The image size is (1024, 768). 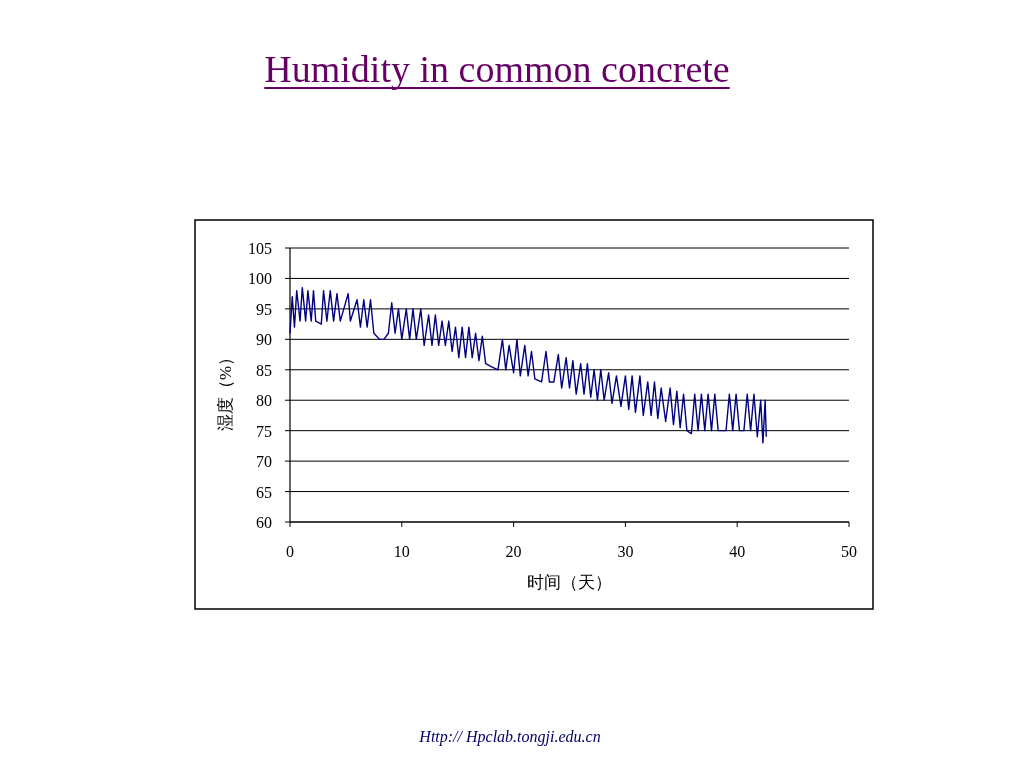 I want to click on x-tick-label: 10, so click(x=401, y=551).